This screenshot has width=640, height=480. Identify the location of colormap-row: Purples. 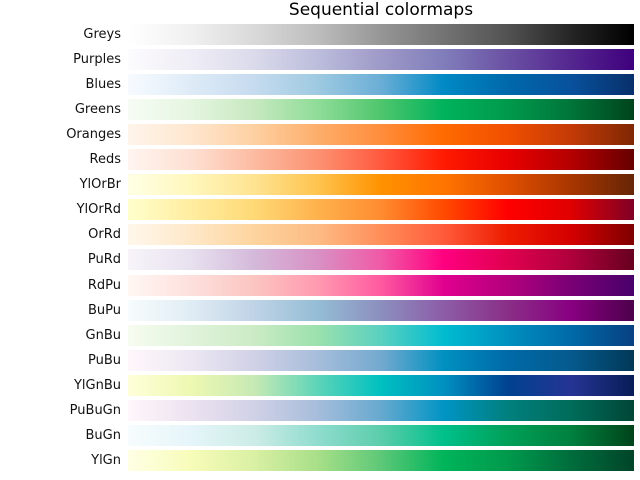
(320, 60).